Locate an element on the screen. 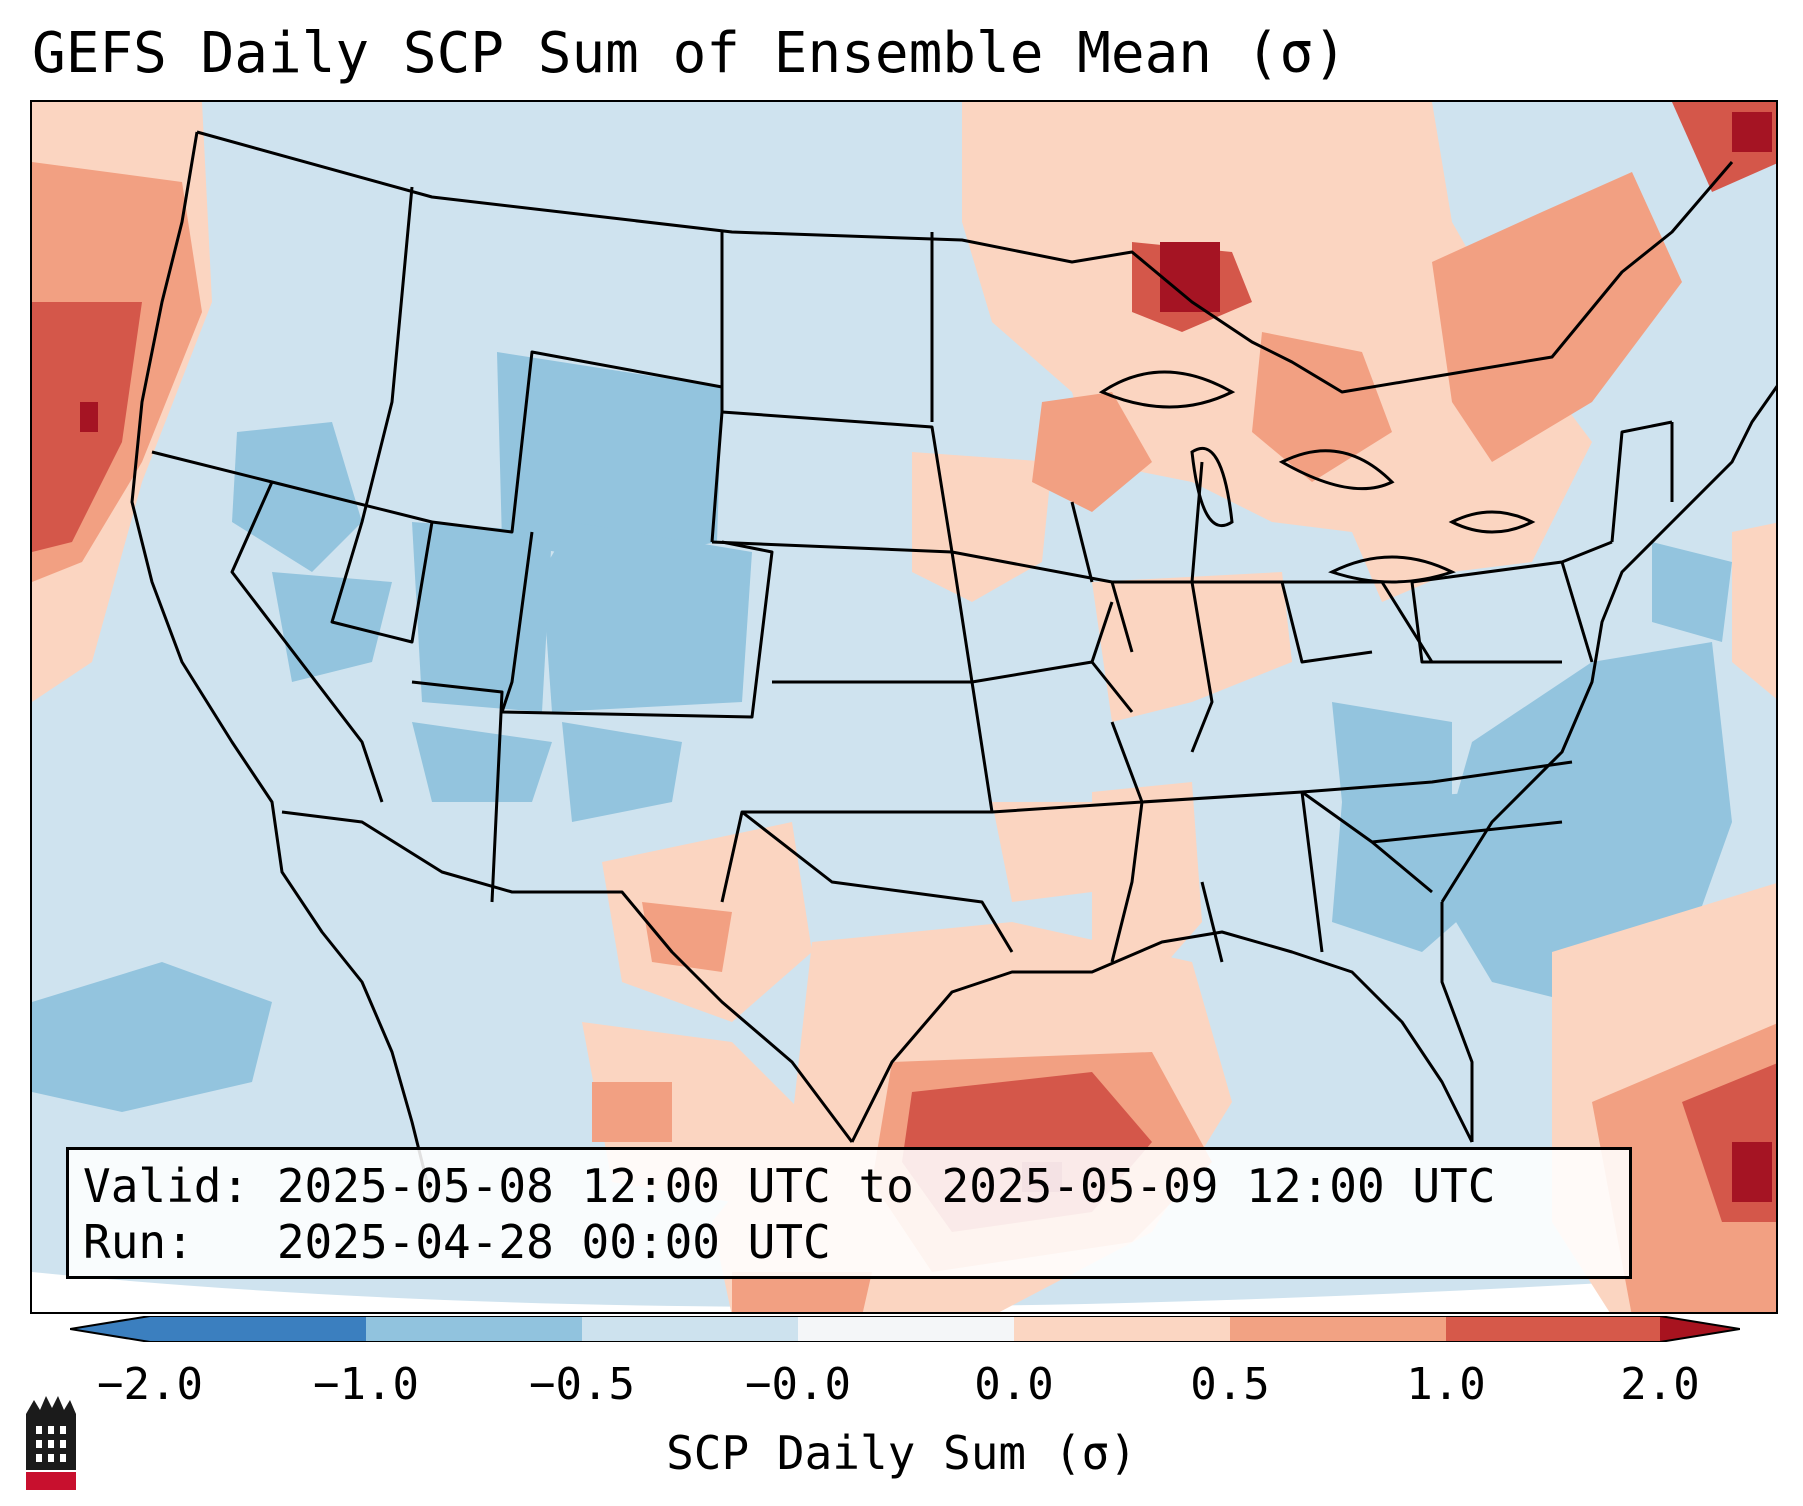 This screenshot has height=1506, width=1803. colorbar is located at coordinates (905, 1329).